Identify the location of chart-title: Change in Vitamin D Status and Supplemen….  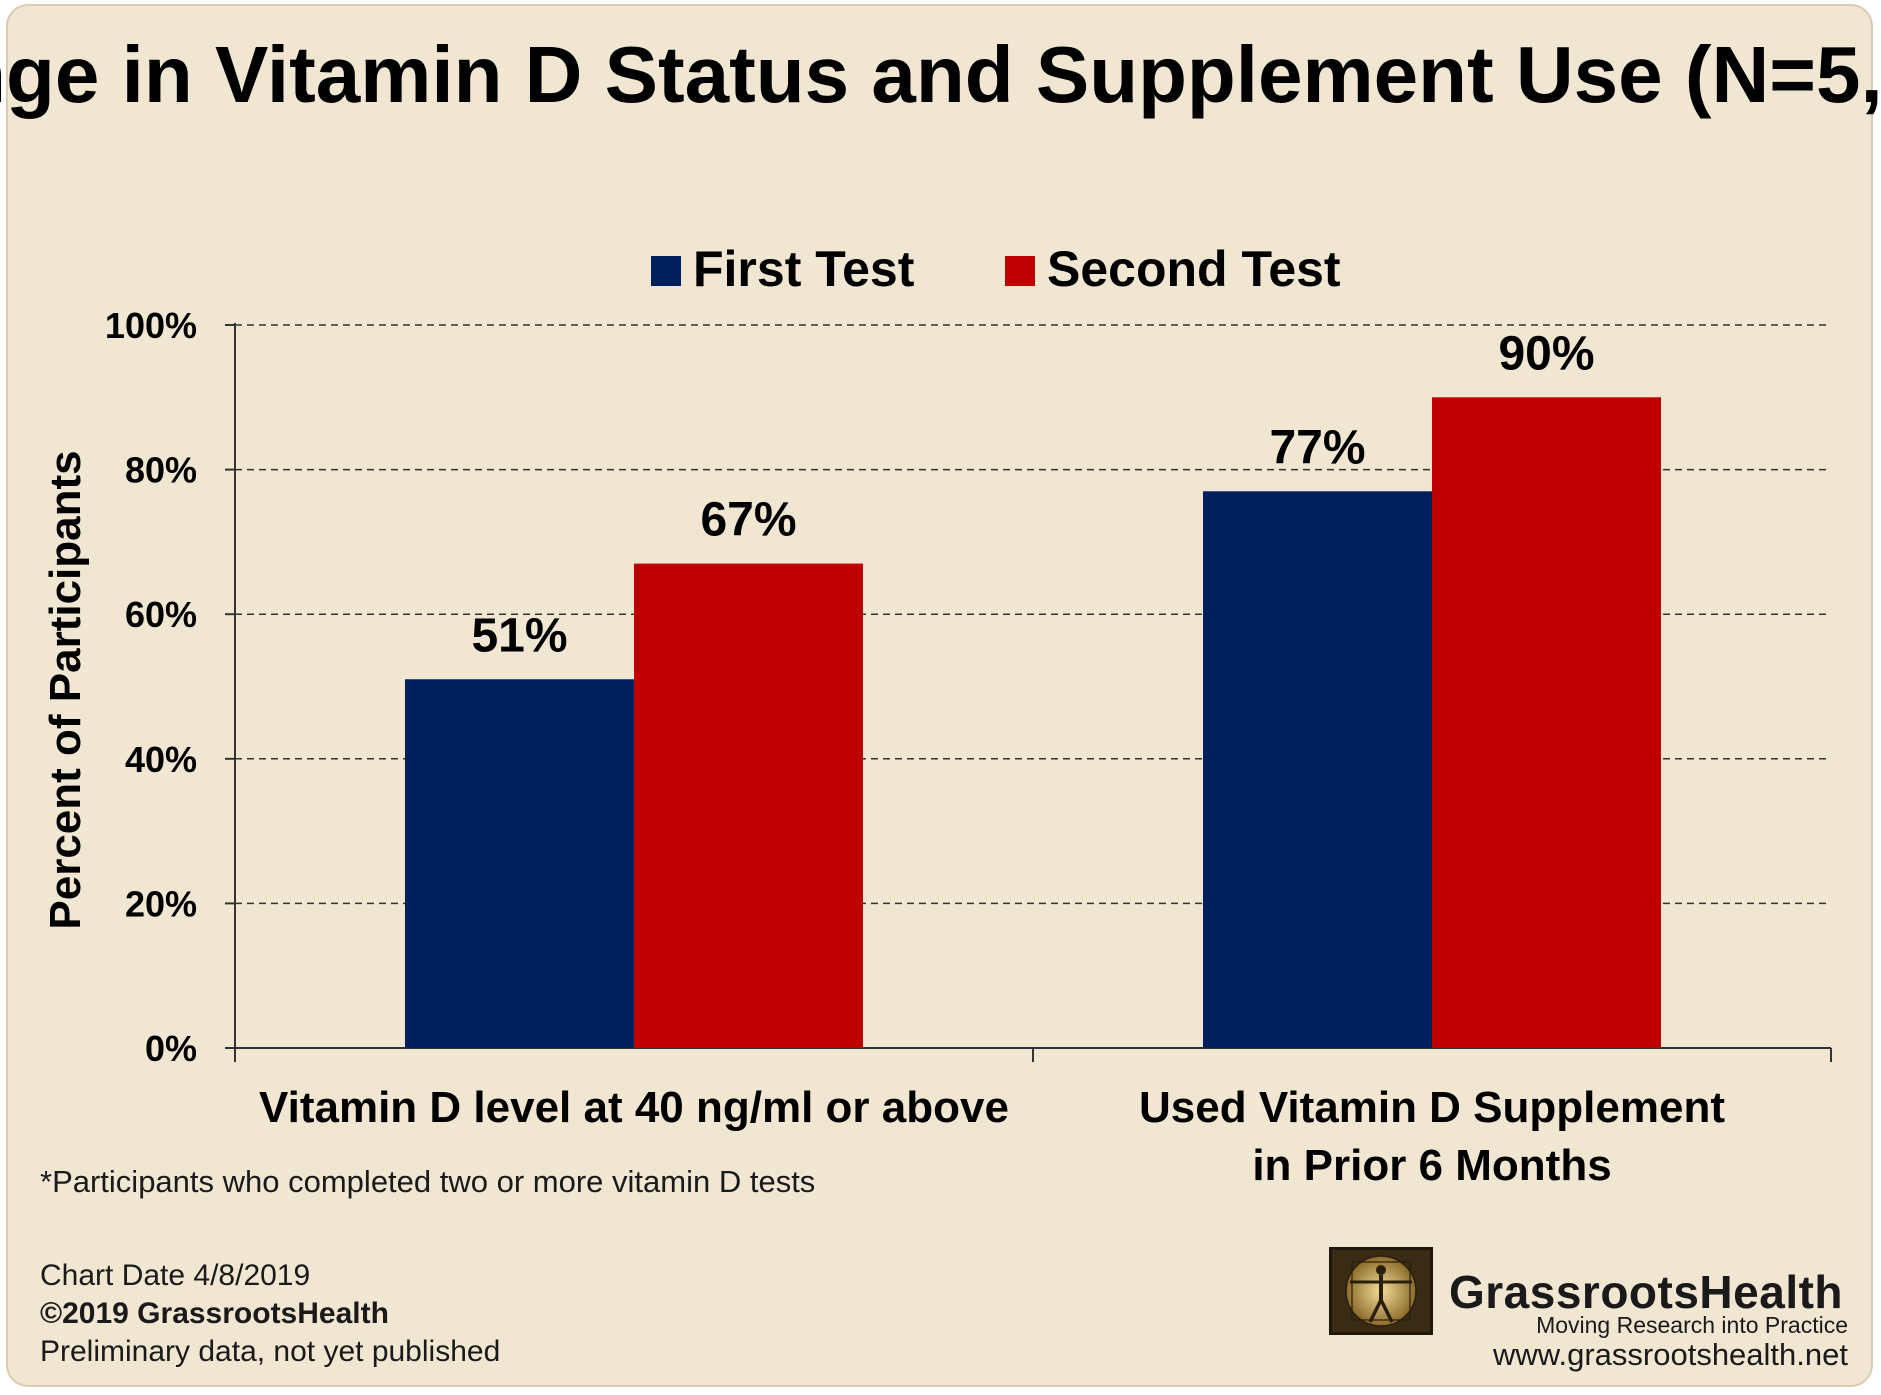
(940, 74).